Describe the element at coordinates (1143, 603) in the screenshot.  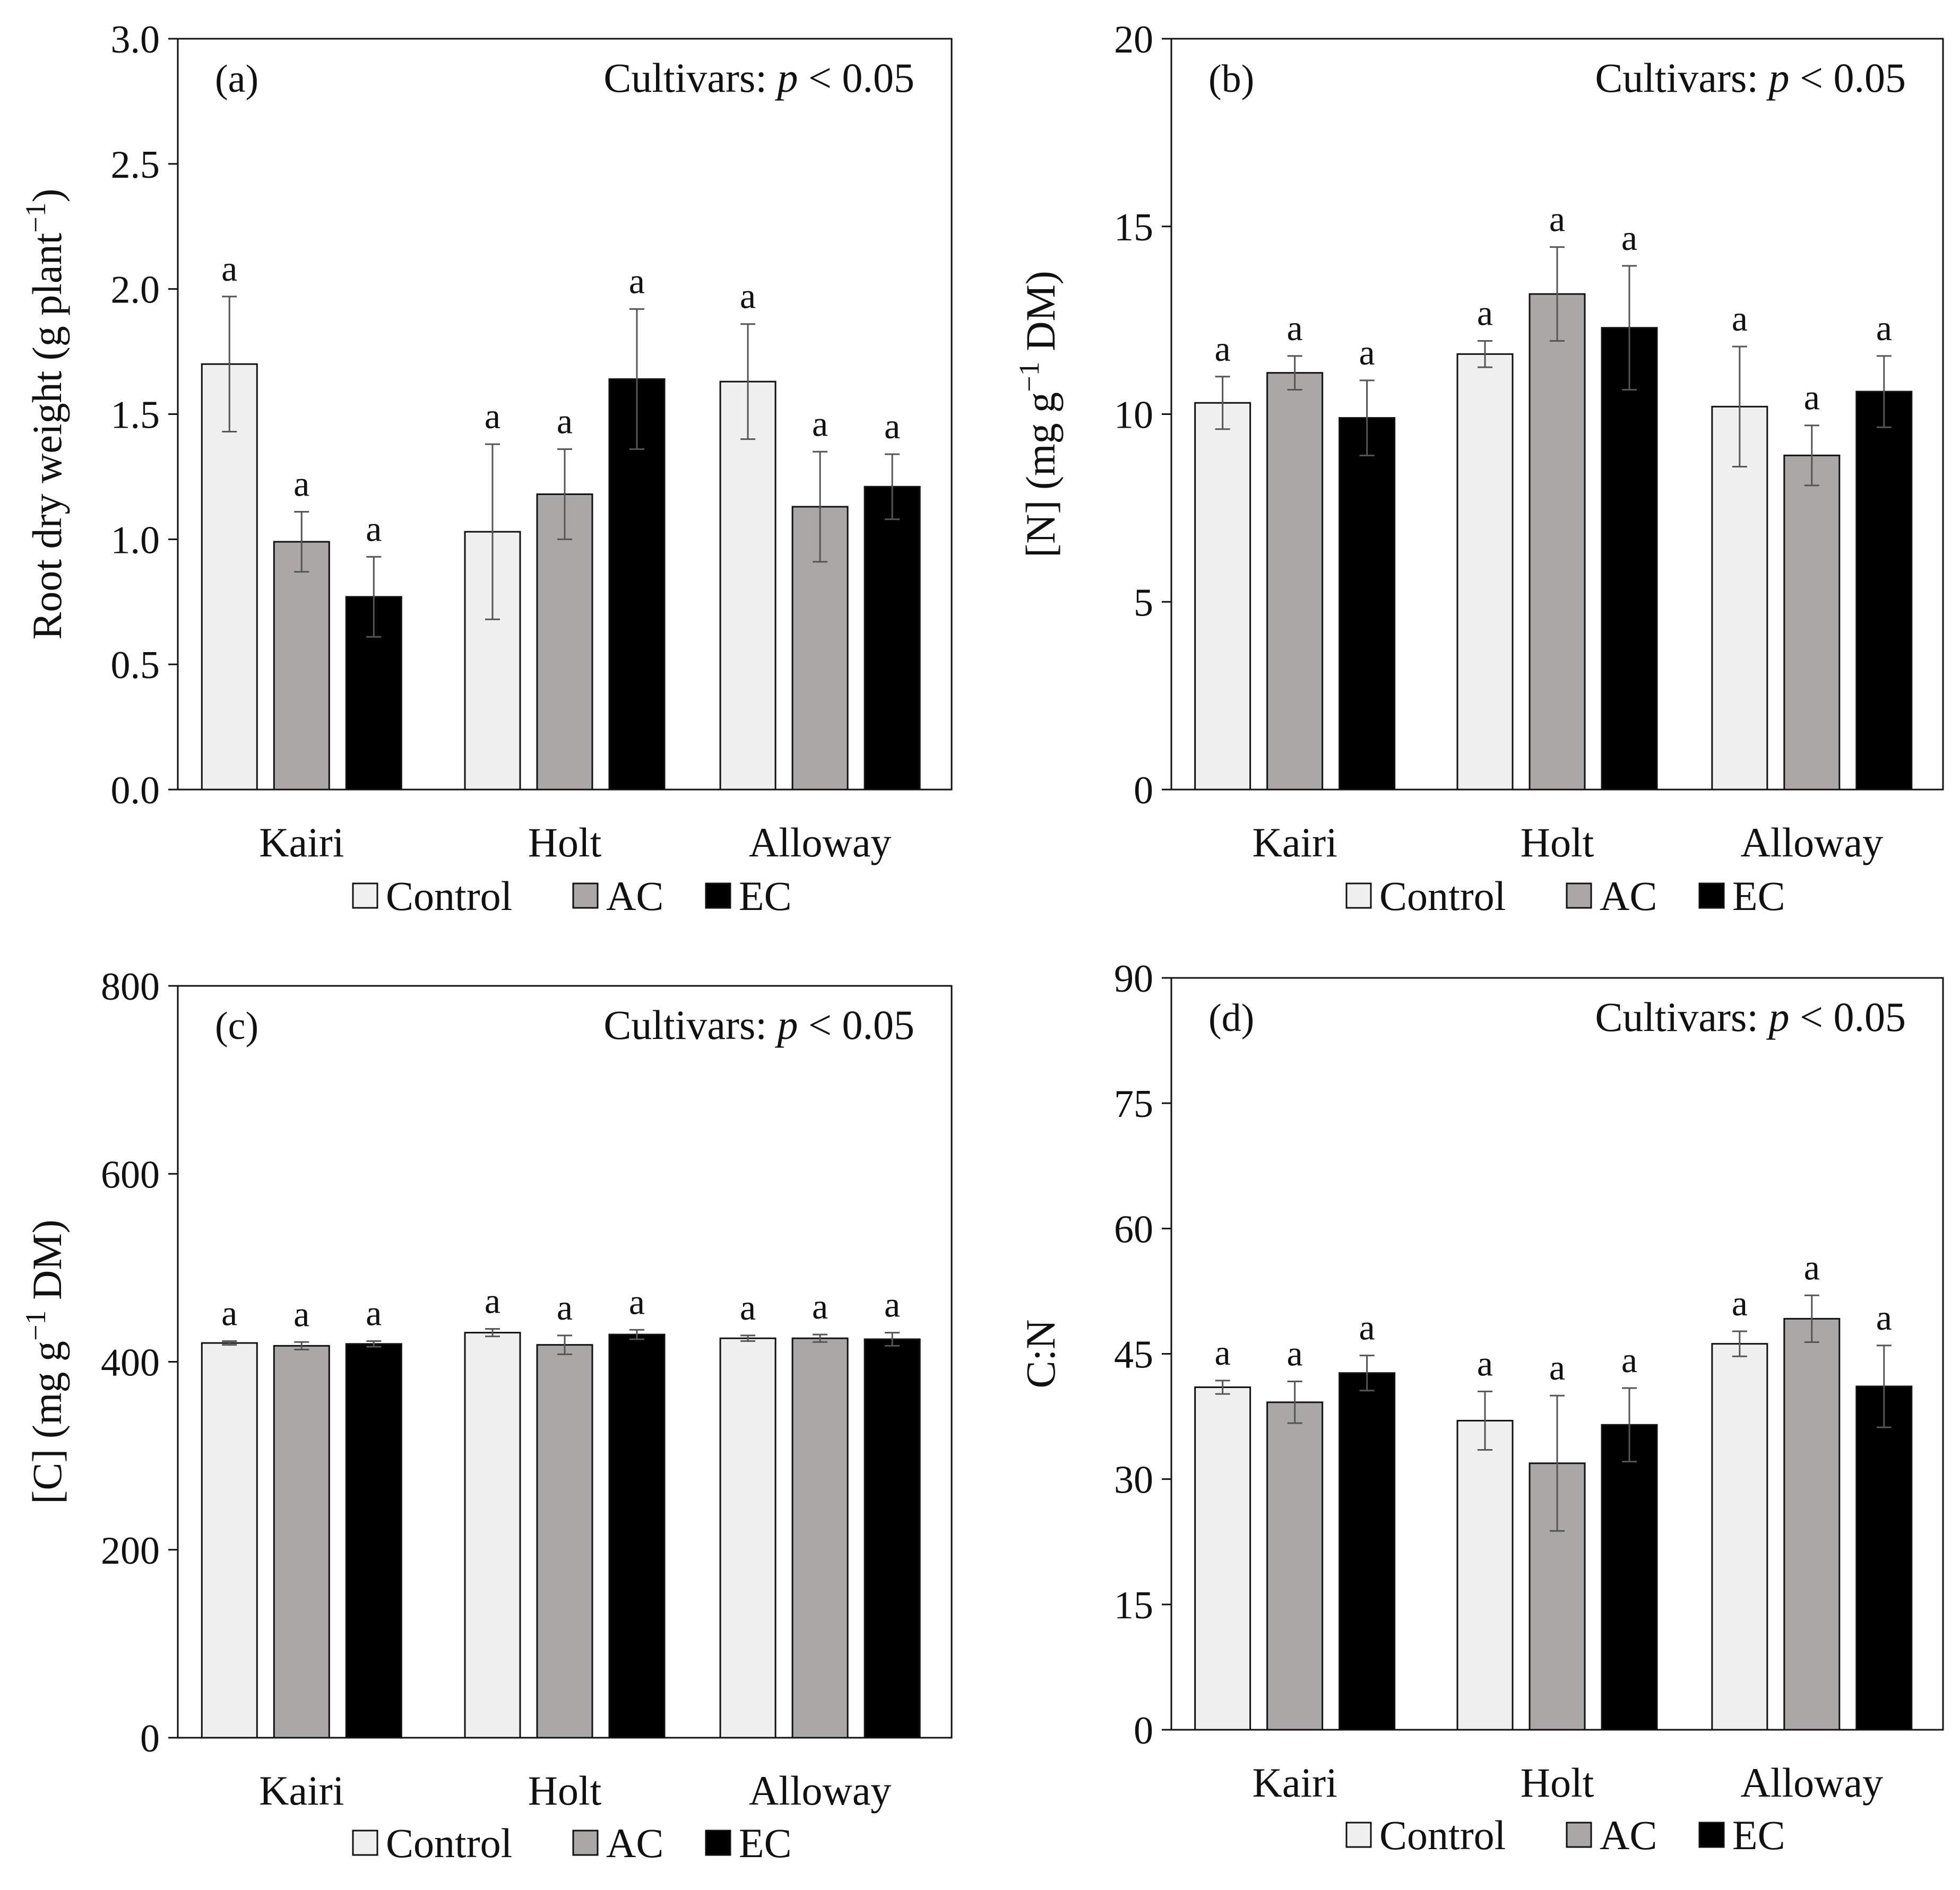
I see `y-tick-label: 5` at that location.